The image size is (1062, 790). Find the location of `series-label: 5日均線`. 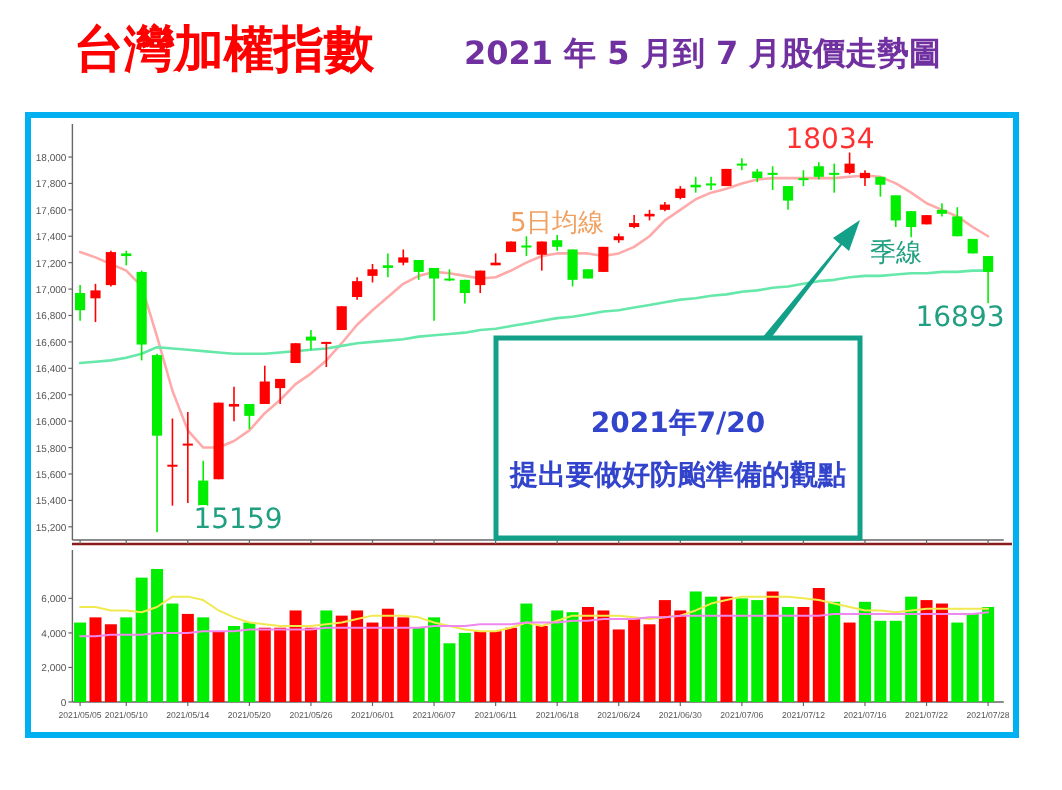

series-label: 5日均線 is located at coordinates (557, 224).